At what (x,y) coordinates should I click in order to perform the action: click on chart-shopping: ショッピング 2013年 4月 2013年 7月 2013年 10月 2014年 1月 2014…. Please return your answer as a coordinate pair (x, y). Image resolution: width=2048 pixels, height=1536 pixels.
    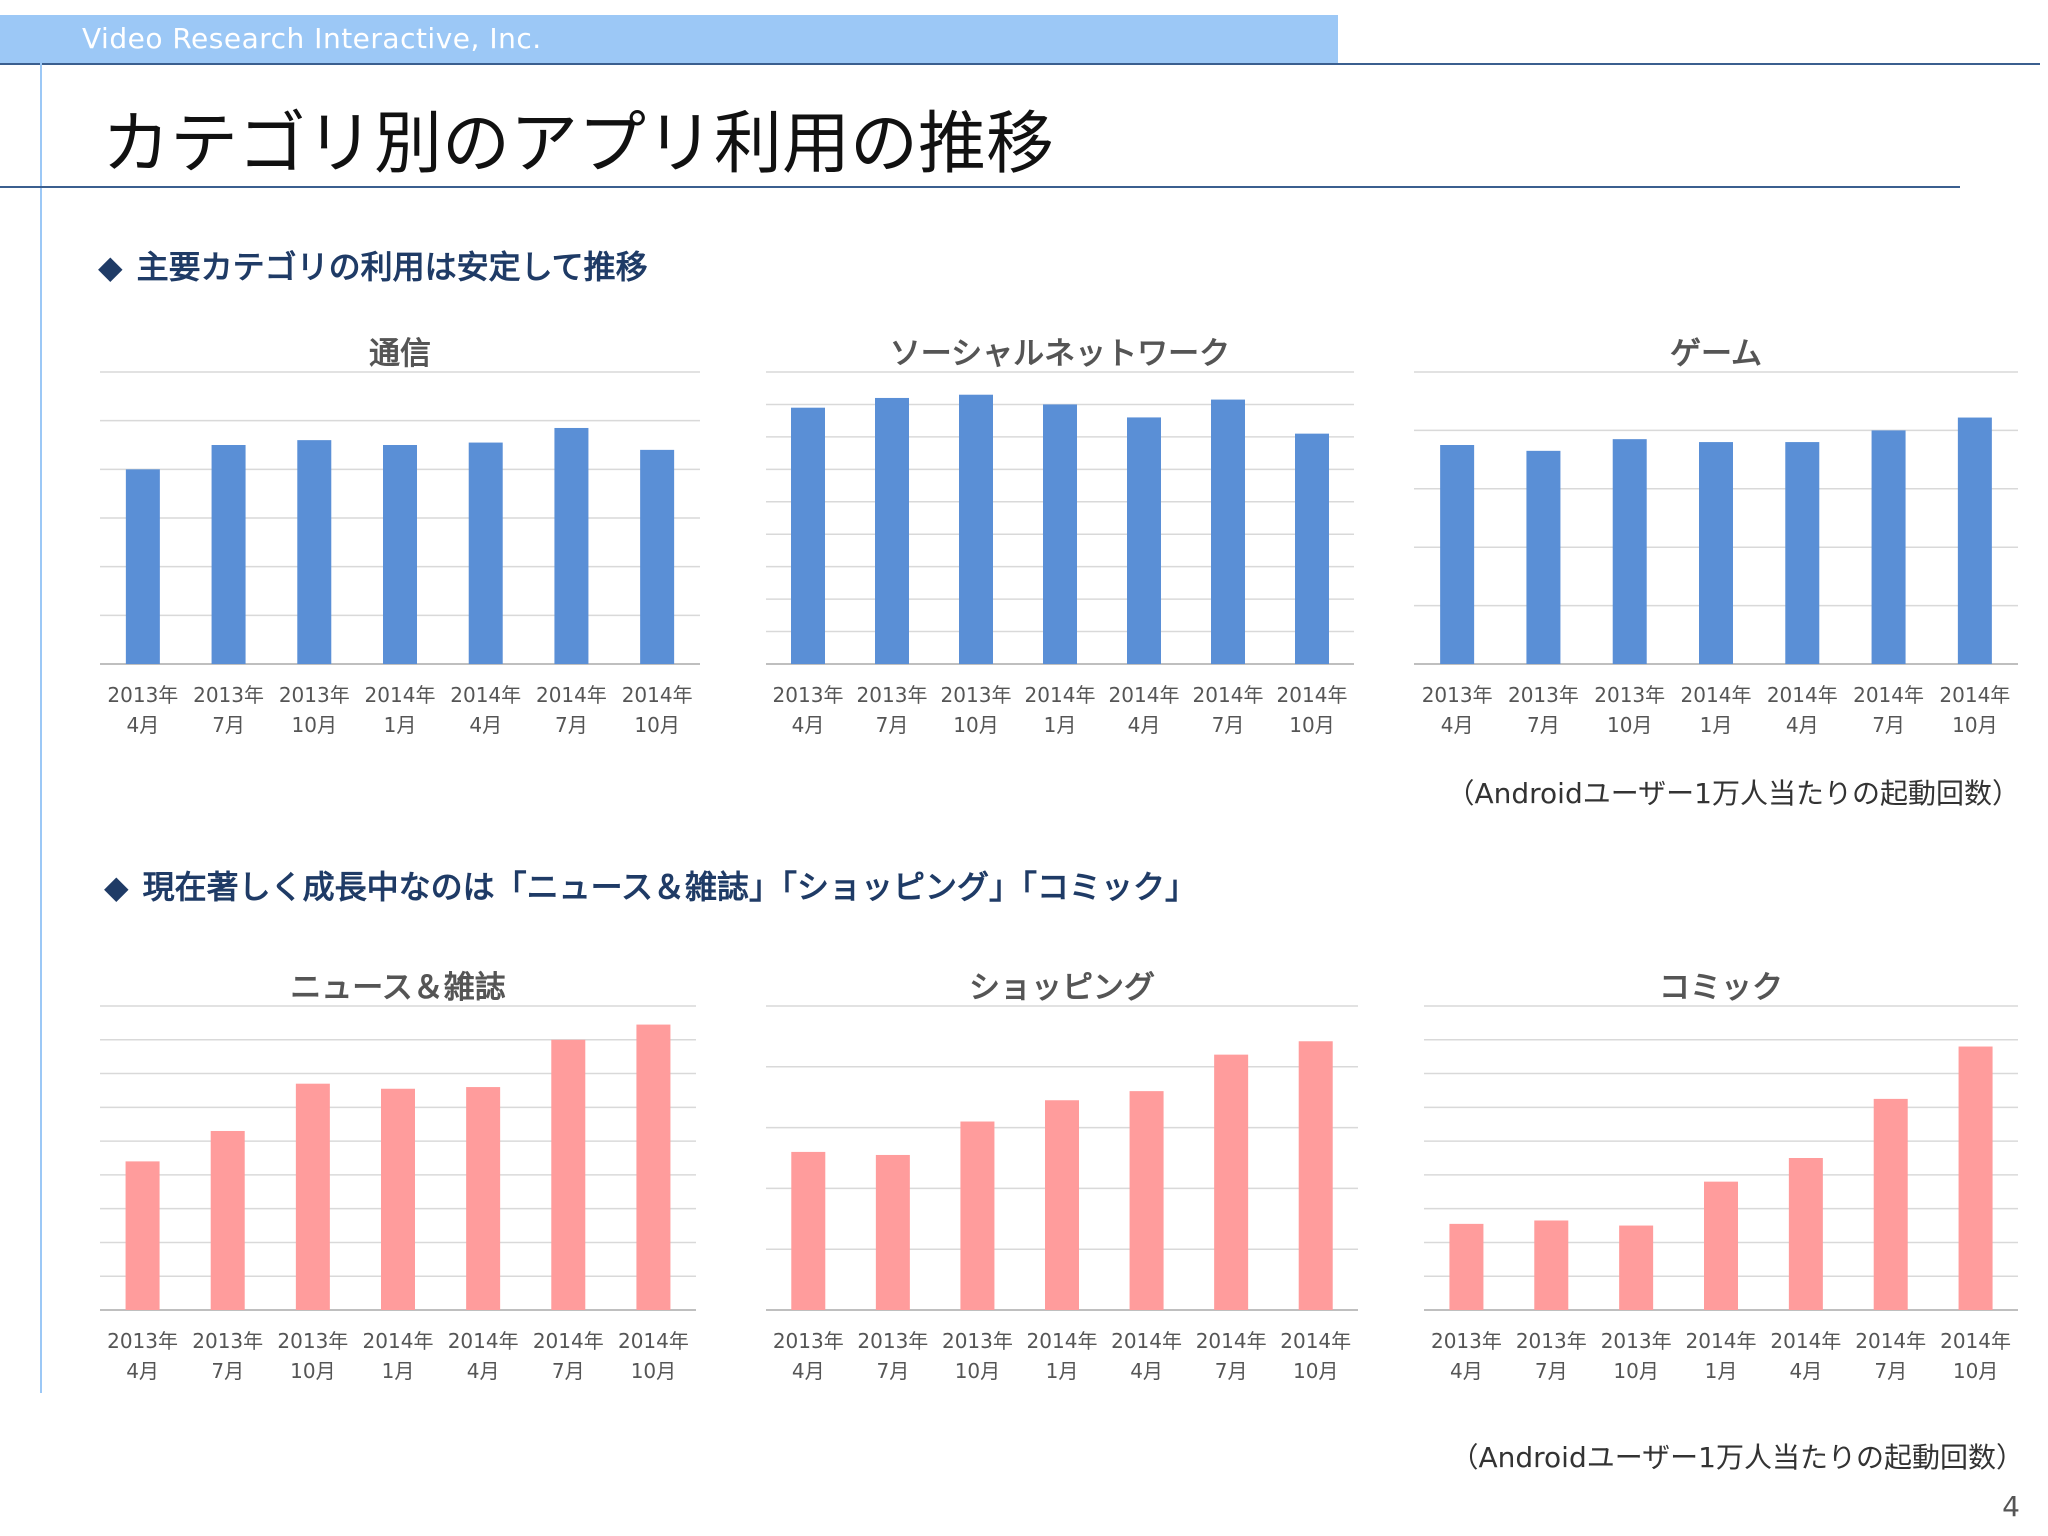
    Looking at the image, I should click on (1062, 1178).